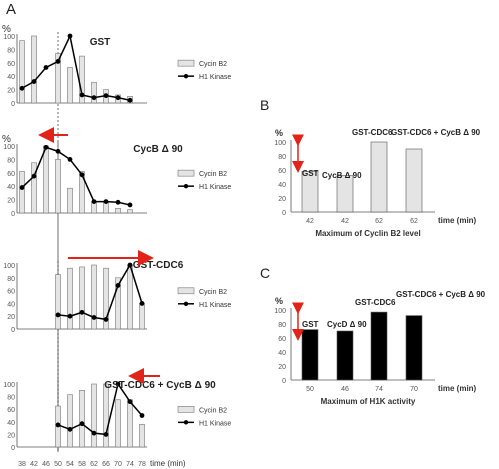  Describe the element at coordinates (379, 389) in the screenshot. I see `x-tick-label: 74` at that location.